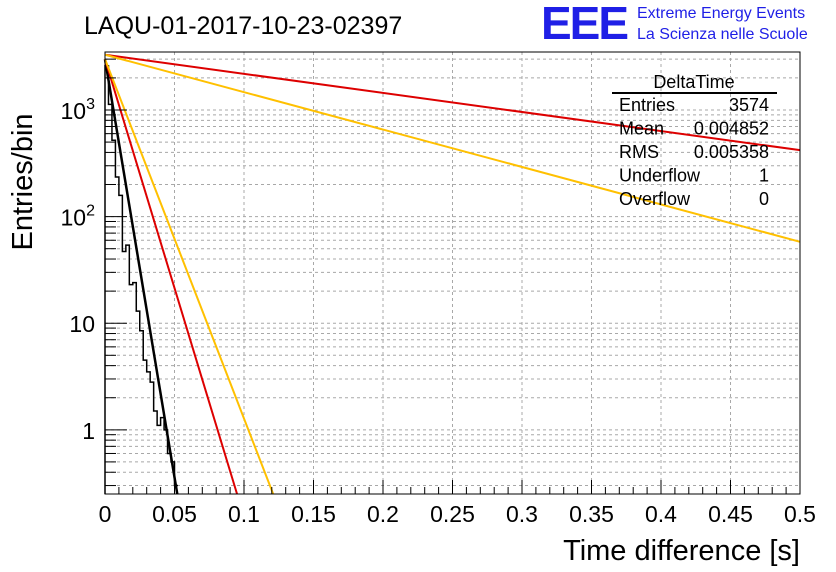 The image size is (836, 572). Describe the element at coordinates (730, 514) in the screenshot. I see `x-tick-label: 0.45` at that location.